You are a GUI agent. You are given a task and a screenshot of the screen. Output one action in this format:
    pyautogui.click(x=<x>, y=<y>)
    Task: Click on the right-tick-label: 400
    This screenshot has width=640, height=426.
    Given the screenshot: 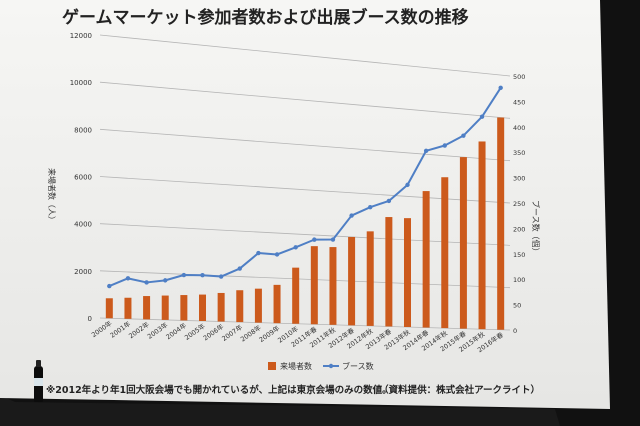 What is the action you would take?
    pyautogui.click(x=519, y=128)
    